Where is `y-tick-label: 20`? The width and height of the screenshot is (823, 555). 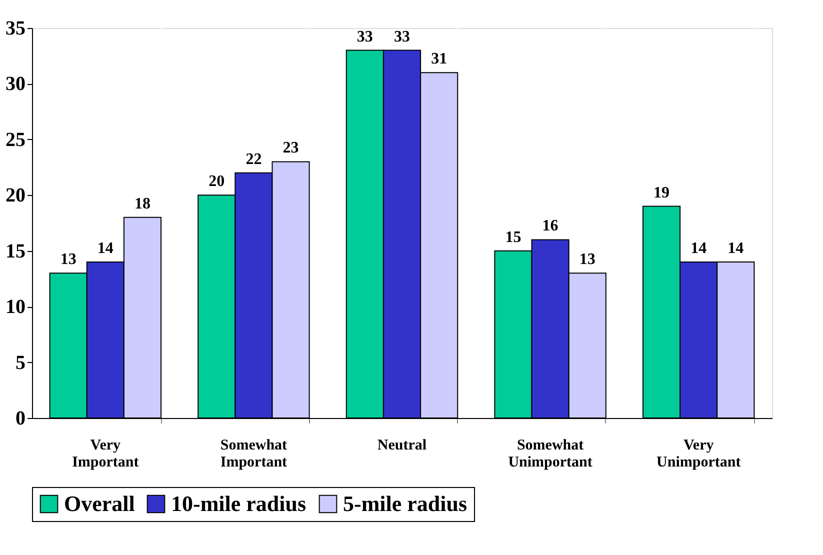 y-tick-label: 20 is located at coordinates (16, 195).